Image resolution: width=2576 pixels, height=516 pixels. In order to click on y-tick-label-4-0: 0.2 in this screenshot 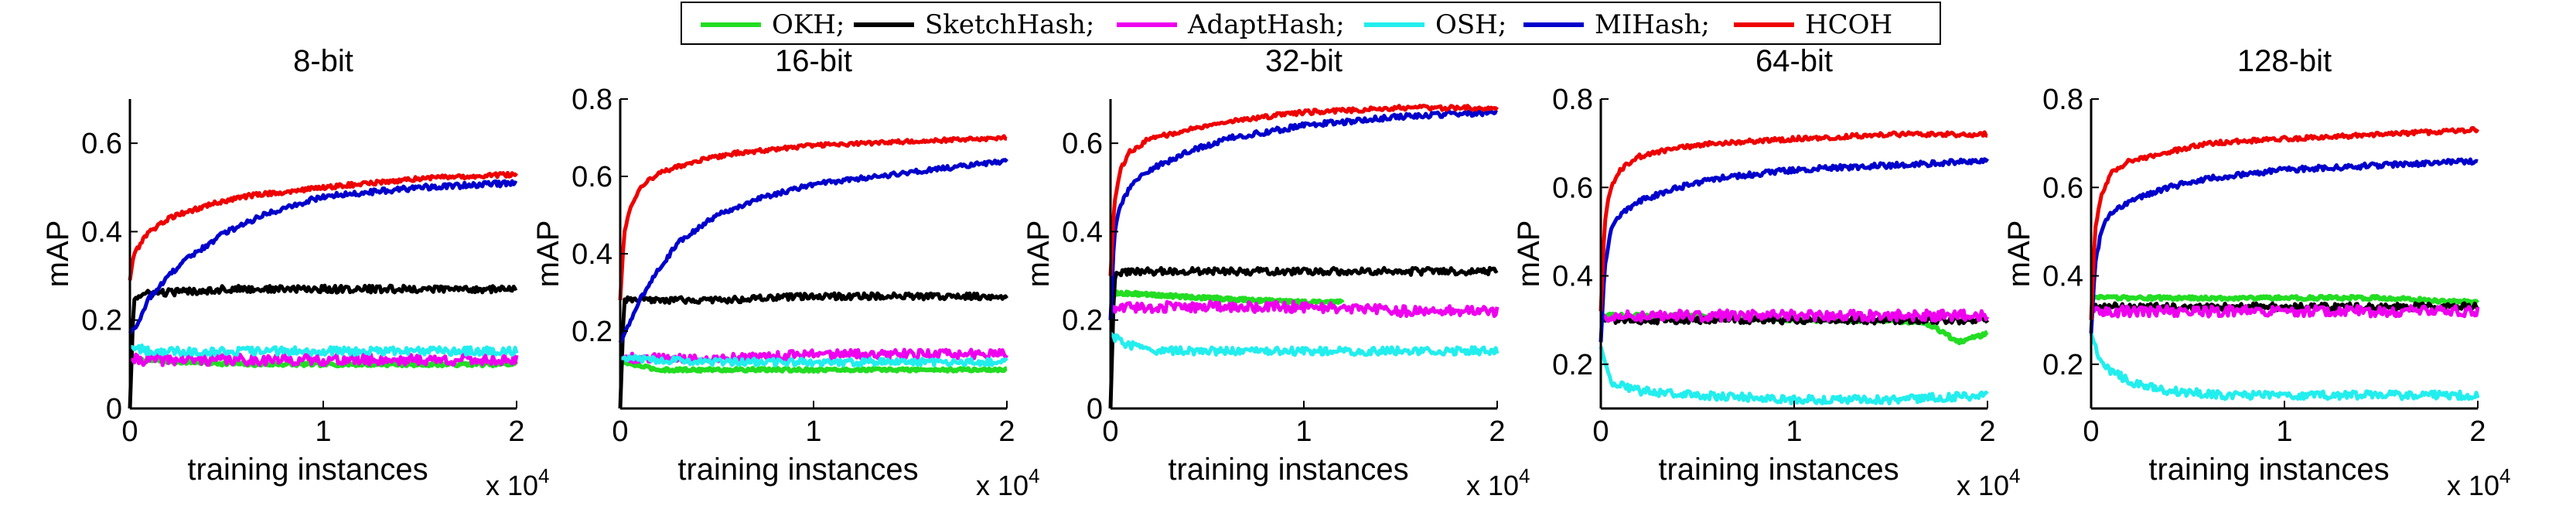, I will do `click(2062, 365)`.